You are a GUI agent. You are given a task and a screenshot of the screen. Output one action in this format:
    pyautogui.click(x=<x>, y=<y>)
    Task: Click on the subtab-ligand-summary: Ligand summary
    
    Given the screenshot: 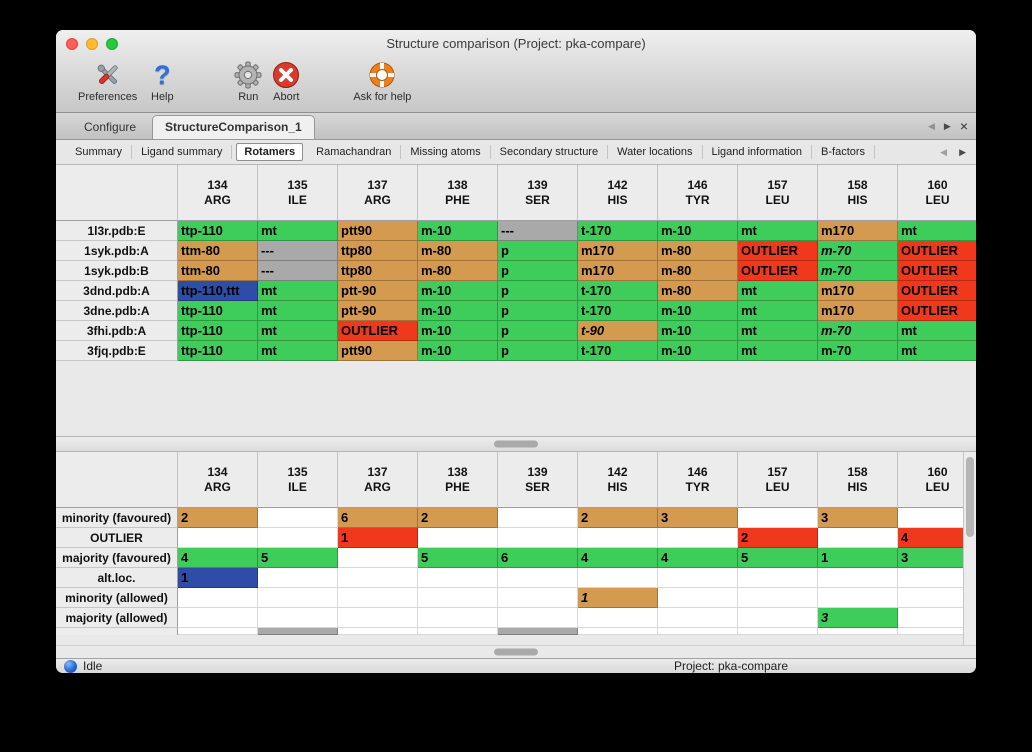 What is the action you would take?
    pyautogui.click(x=182, y=152)
    